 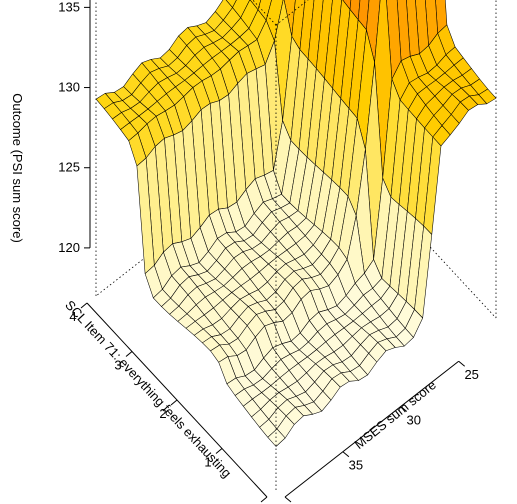 I want to click on x-tick-label: 30, so click(x=414, y=419).